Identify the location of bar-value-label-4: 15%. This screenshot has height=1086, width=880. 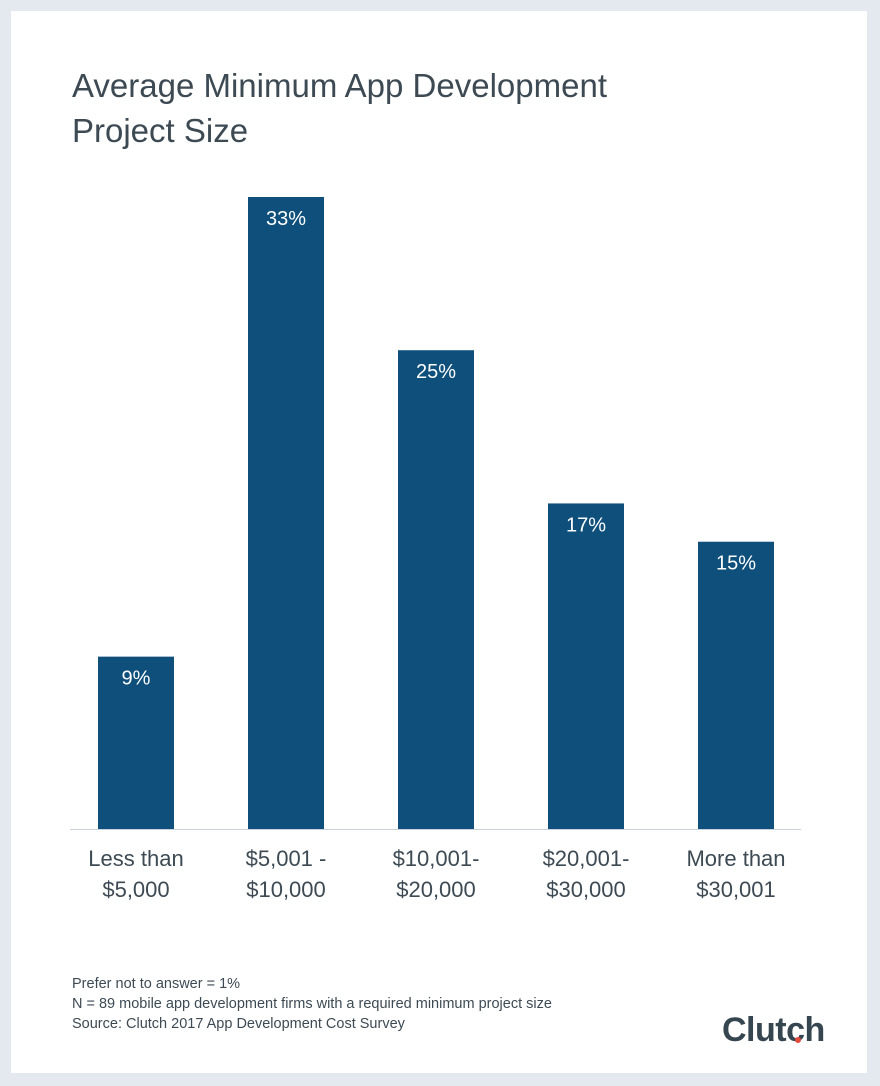
(736, 564).